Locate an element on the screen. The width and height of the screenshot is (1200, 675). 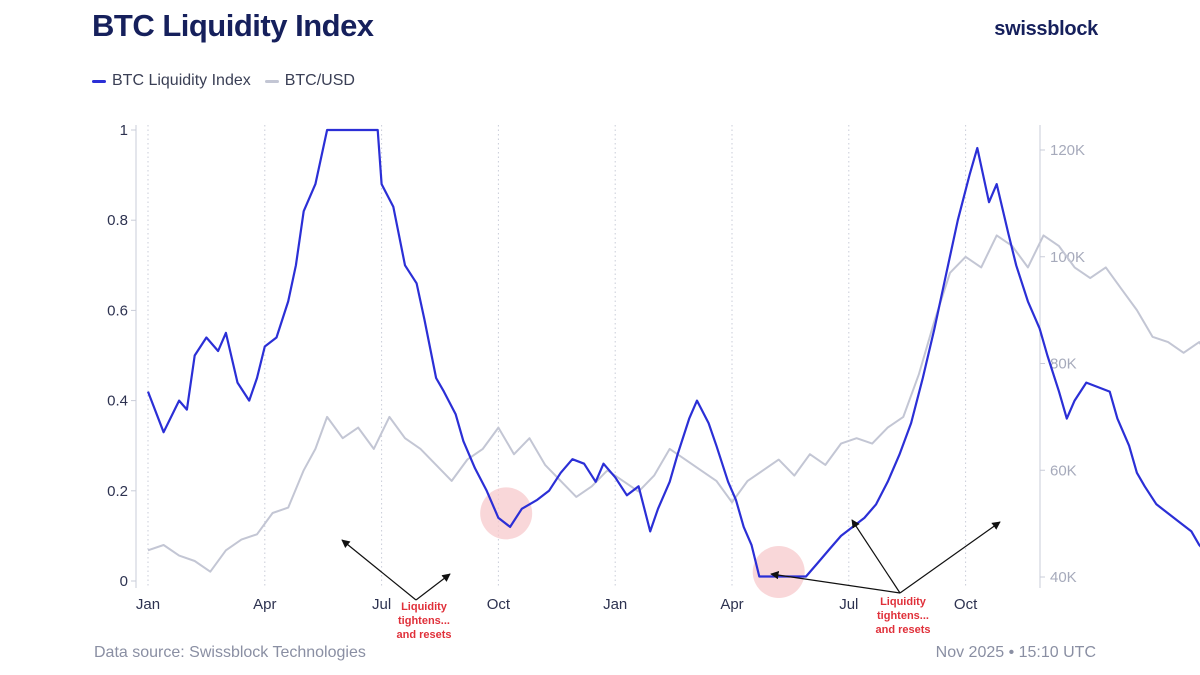
data-source: Data source: Swissblock Technologies is located at coordinates (230, 652).